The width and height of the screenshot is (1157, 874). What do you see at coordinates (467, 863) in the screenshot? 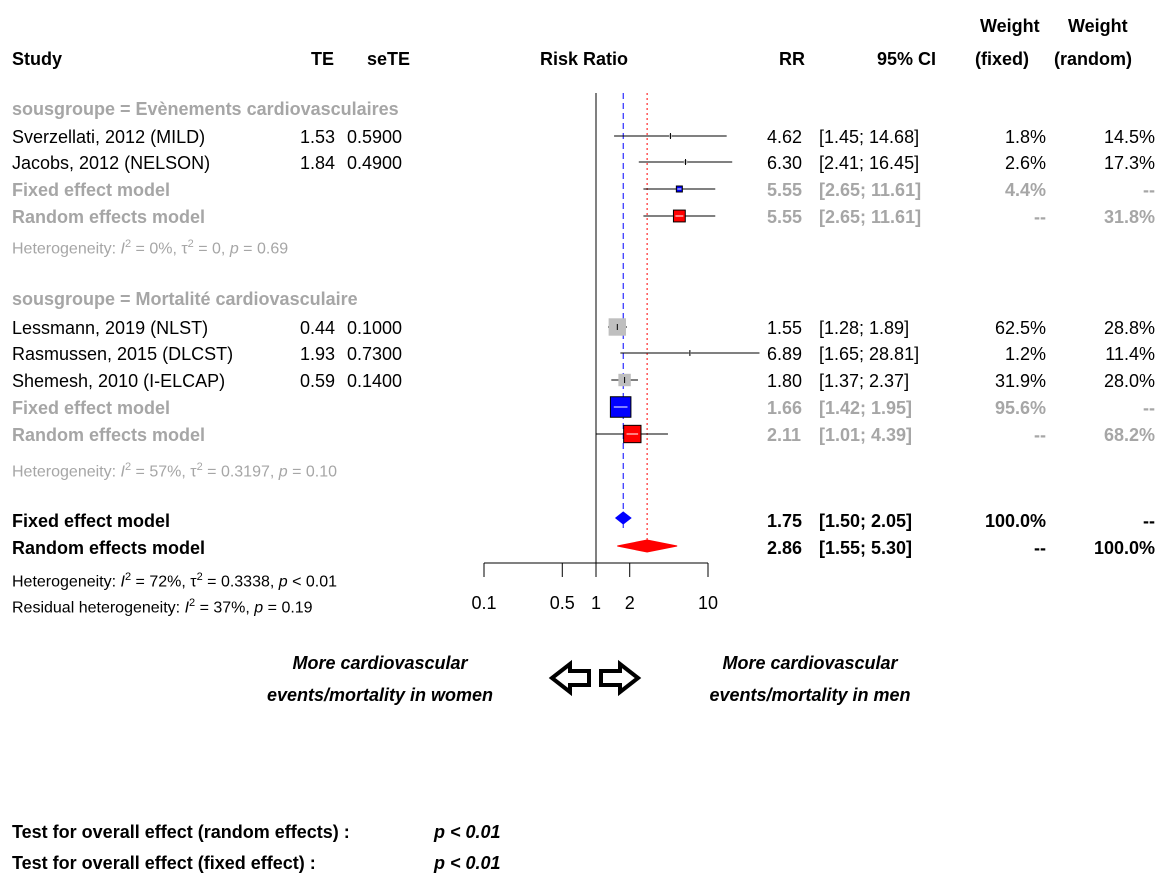
I see `test-overall-fixed-p: p < 0.01` at bounding box center [467, 863].